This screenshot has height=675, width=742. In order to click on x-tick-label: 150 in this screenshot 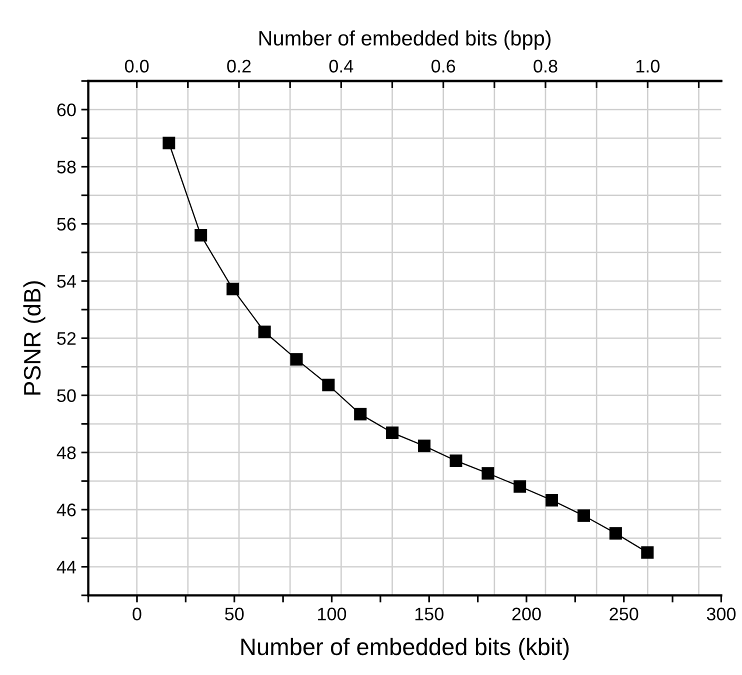, I will do `click(429, 614)`.